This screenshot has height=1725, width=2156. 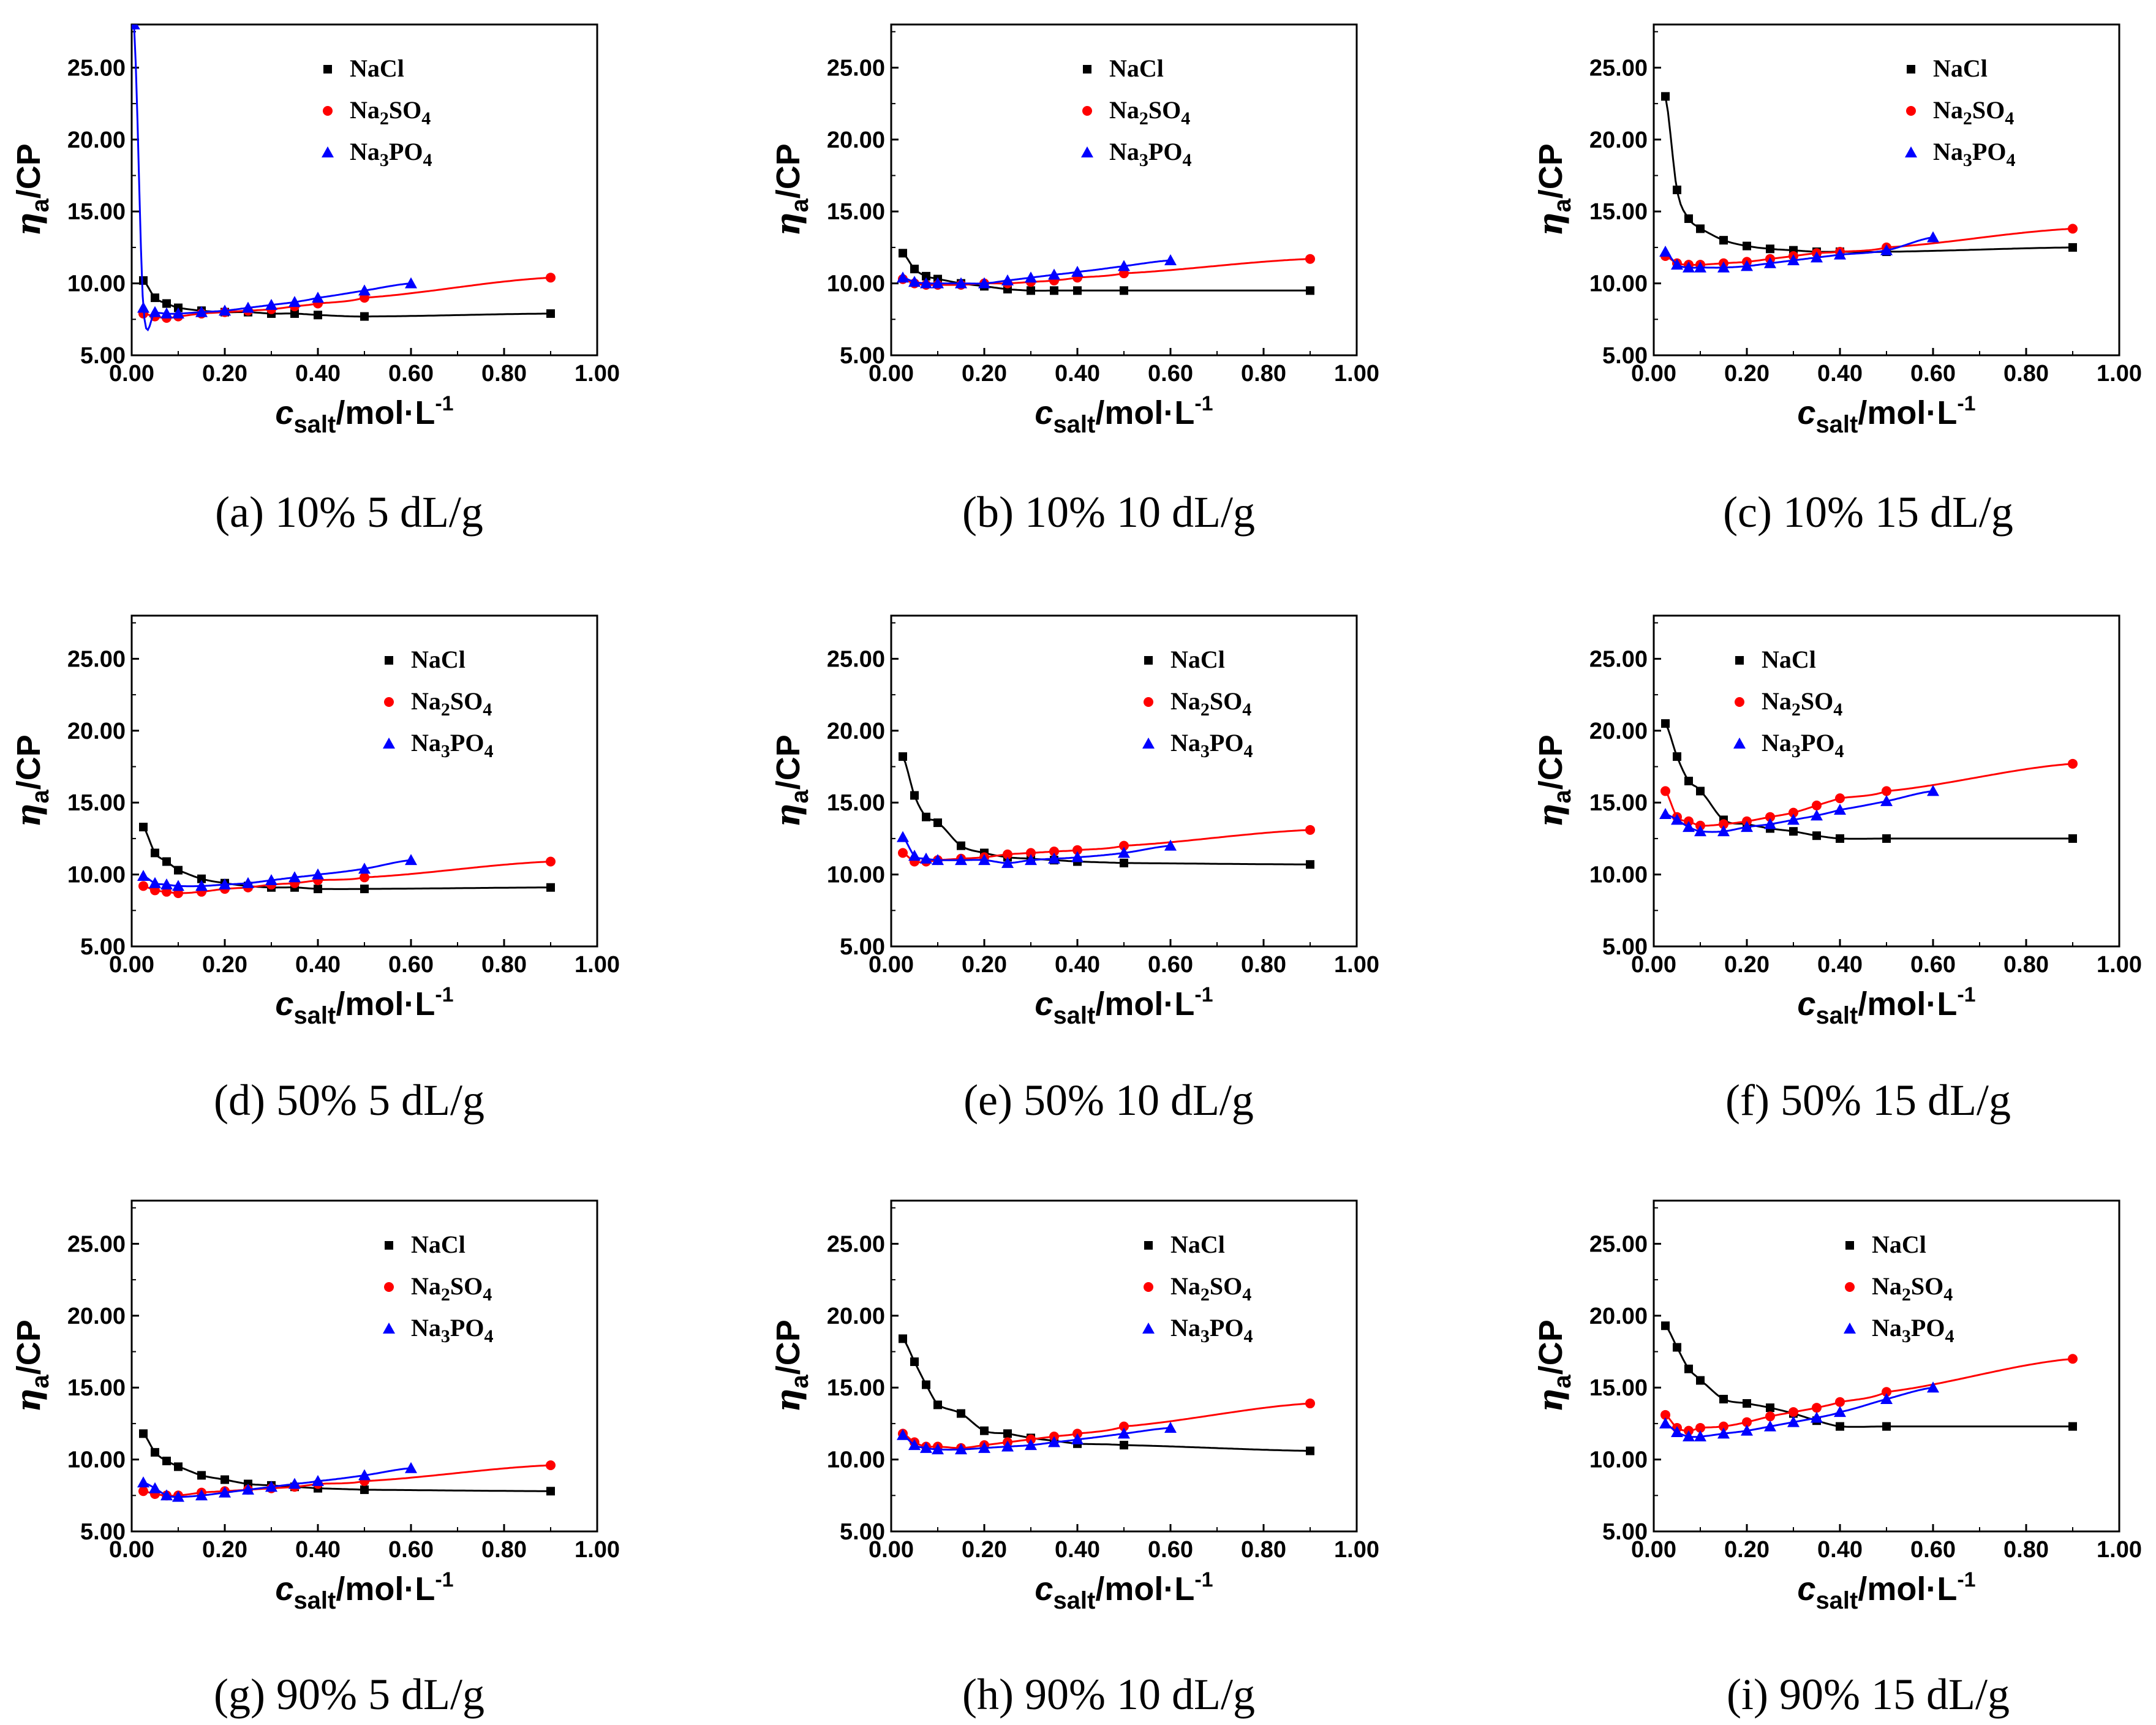 I want to click on legend-sub: 3, so click(x=1906, y=1336).